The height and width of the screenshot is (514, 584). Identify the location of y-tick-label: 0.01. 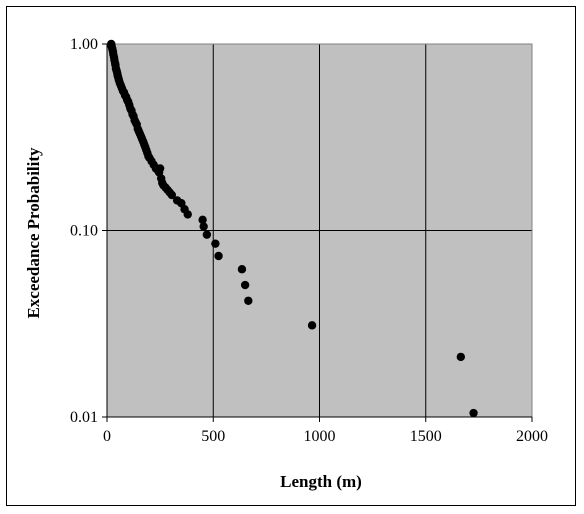
(84, 417).